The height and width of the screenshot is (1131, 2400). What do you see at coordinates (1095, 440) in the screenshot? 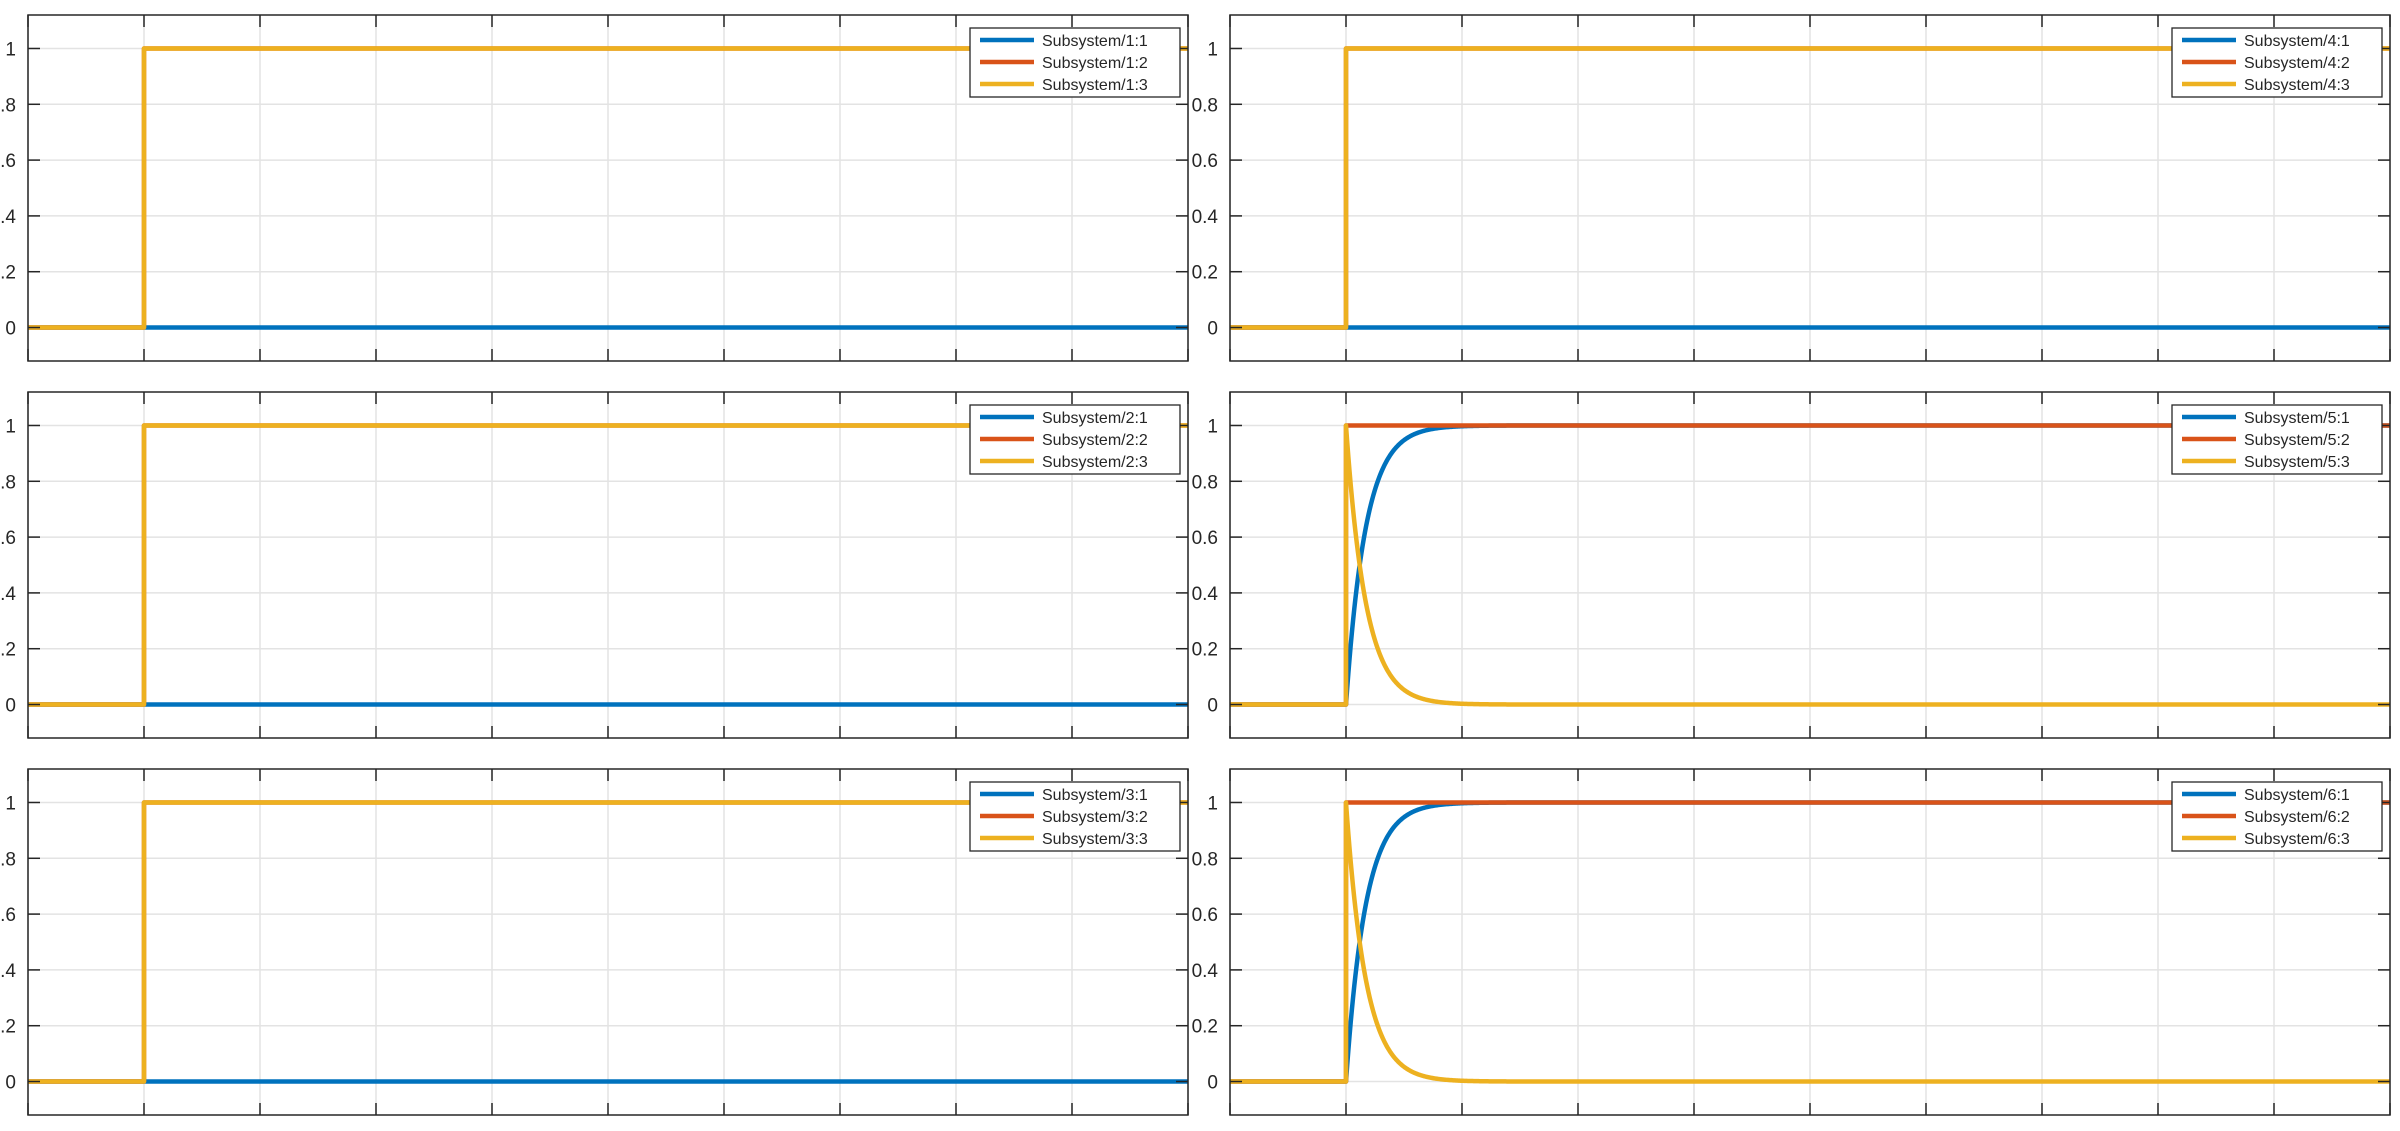
I see `legend-label-2: Subsystem/2:2` at bounding box center [1095, 440].